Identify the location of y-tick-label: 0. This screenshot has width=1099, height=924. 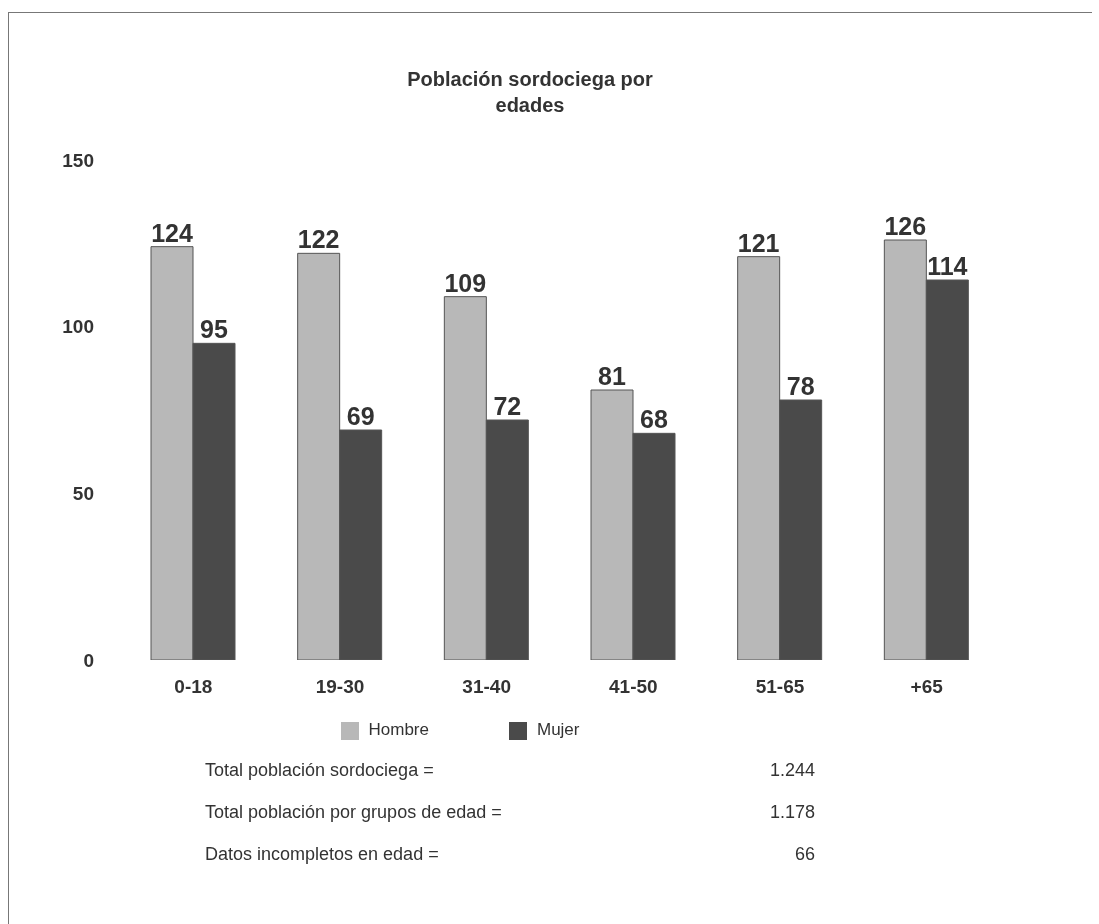
(88, 660).